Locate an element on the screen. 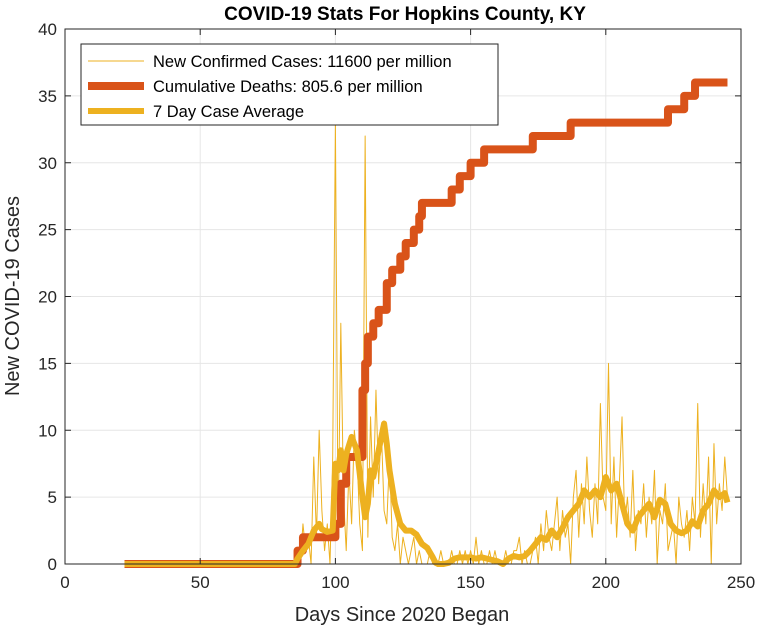  x-tick-label: 250 is located at coordinates (741, 582).